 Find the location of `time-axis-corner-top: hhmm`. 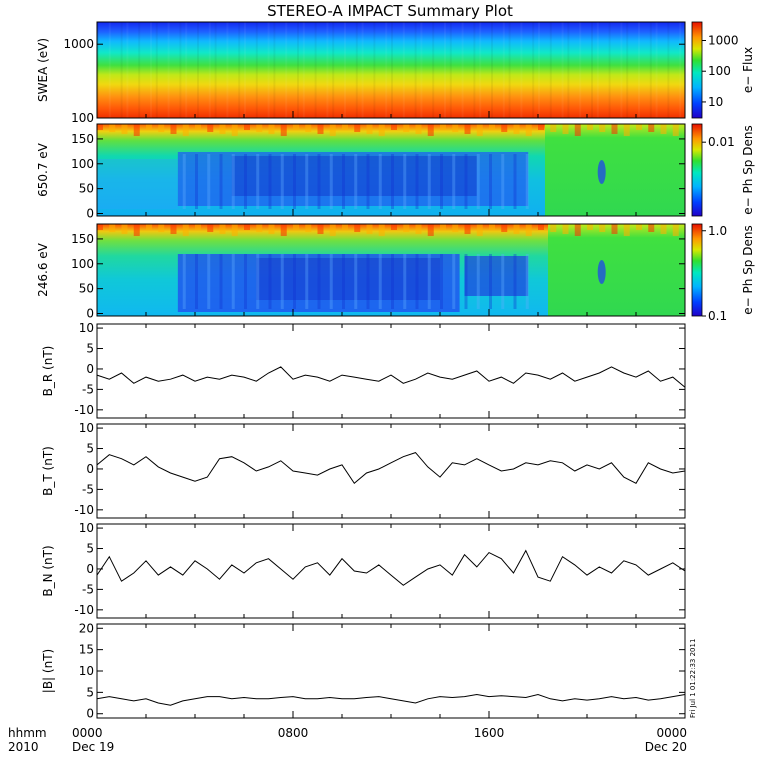

time-axis-corner-top: hhmm is located at coordinates (27, 733).